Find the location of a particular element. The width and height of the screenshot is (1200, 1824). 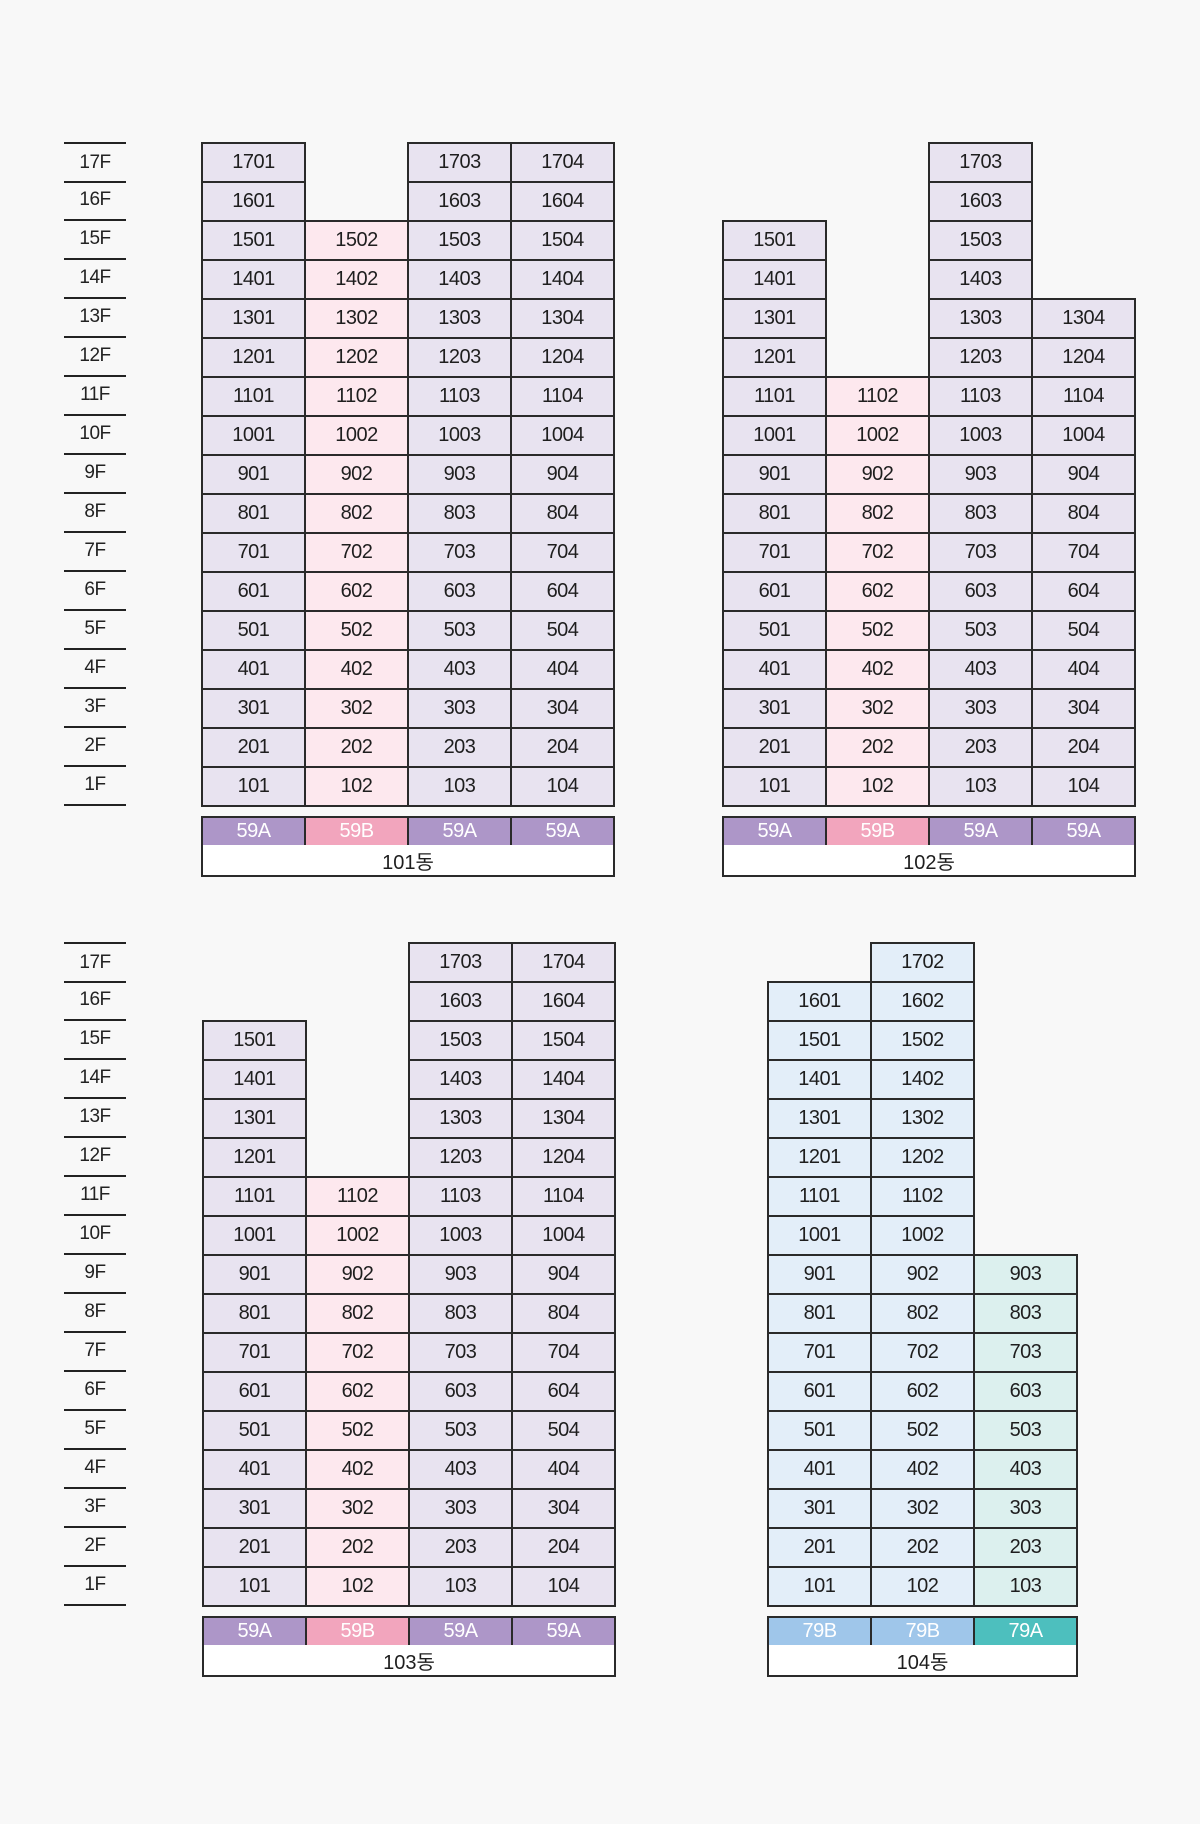

unit-cell: 1603 is located at coordinates (980, 201).